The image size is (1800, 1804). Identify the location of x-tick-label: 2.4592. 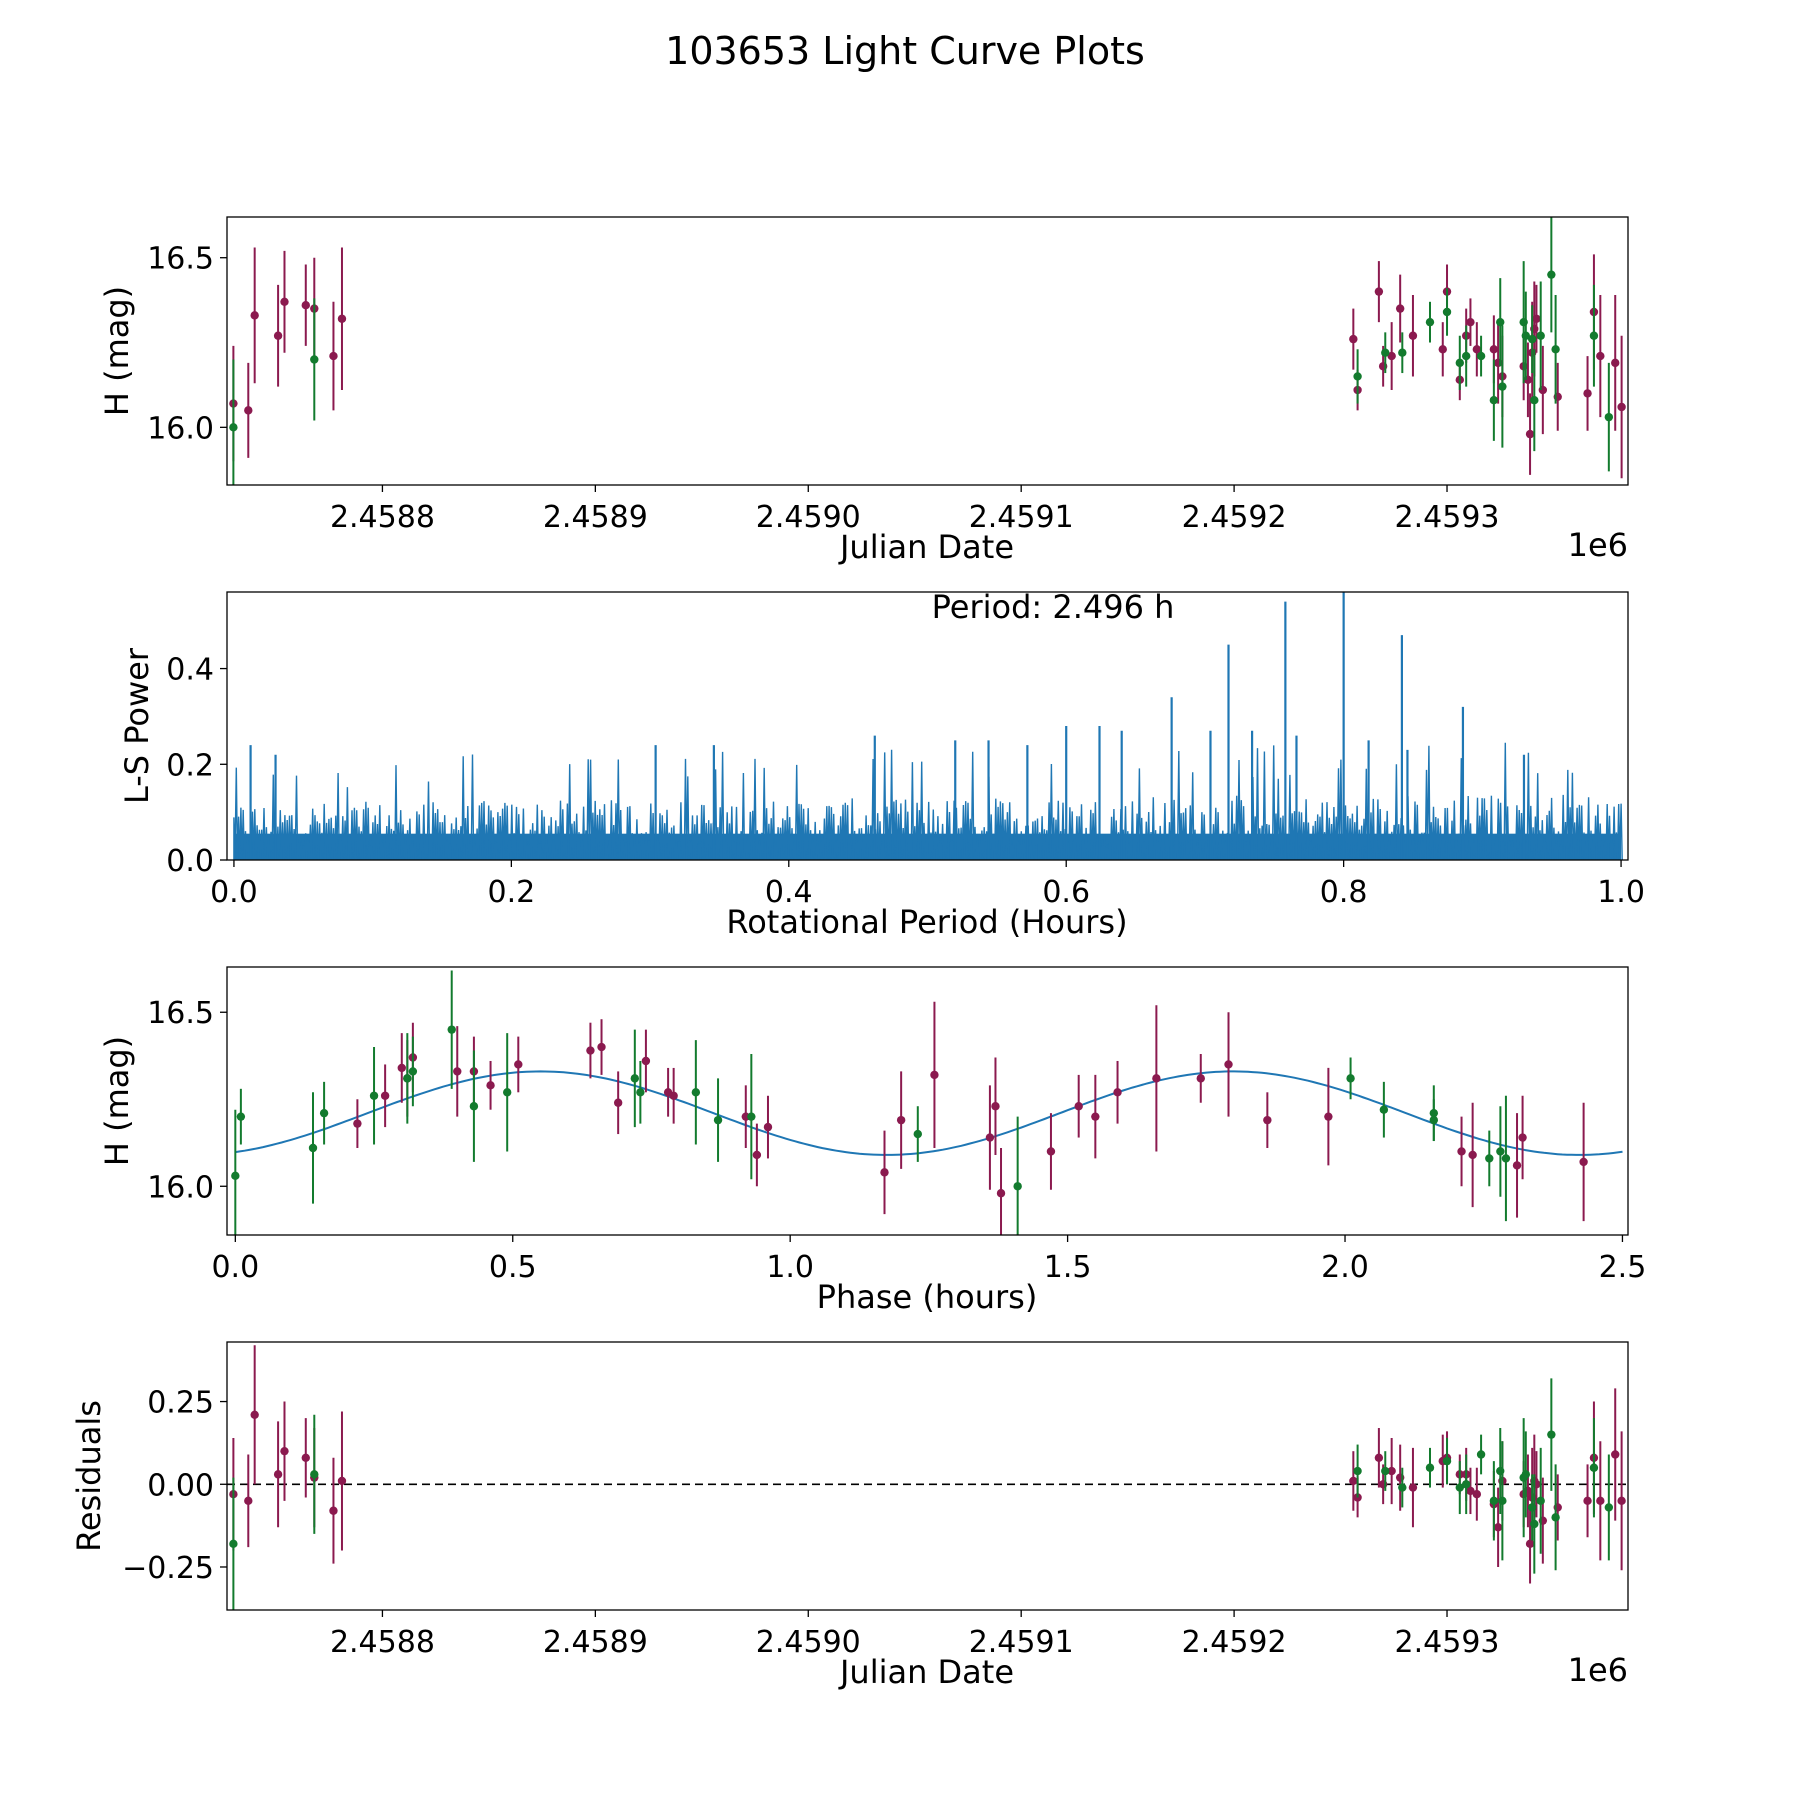
(1234, 1642).